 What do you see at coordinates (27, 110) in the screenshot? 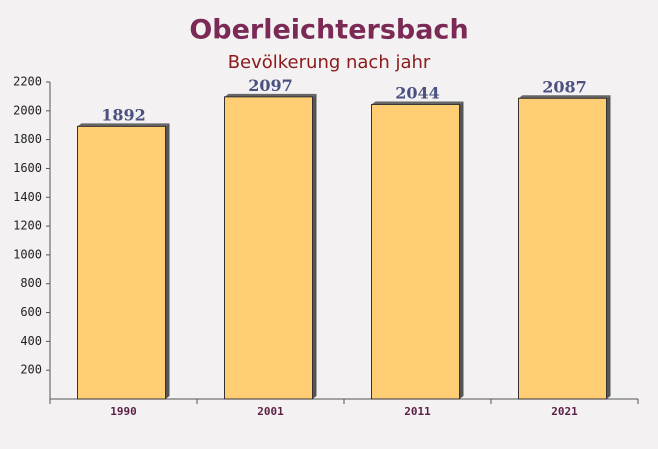
I see `y-tick-label: 2000` at bounding box center [27, 110].